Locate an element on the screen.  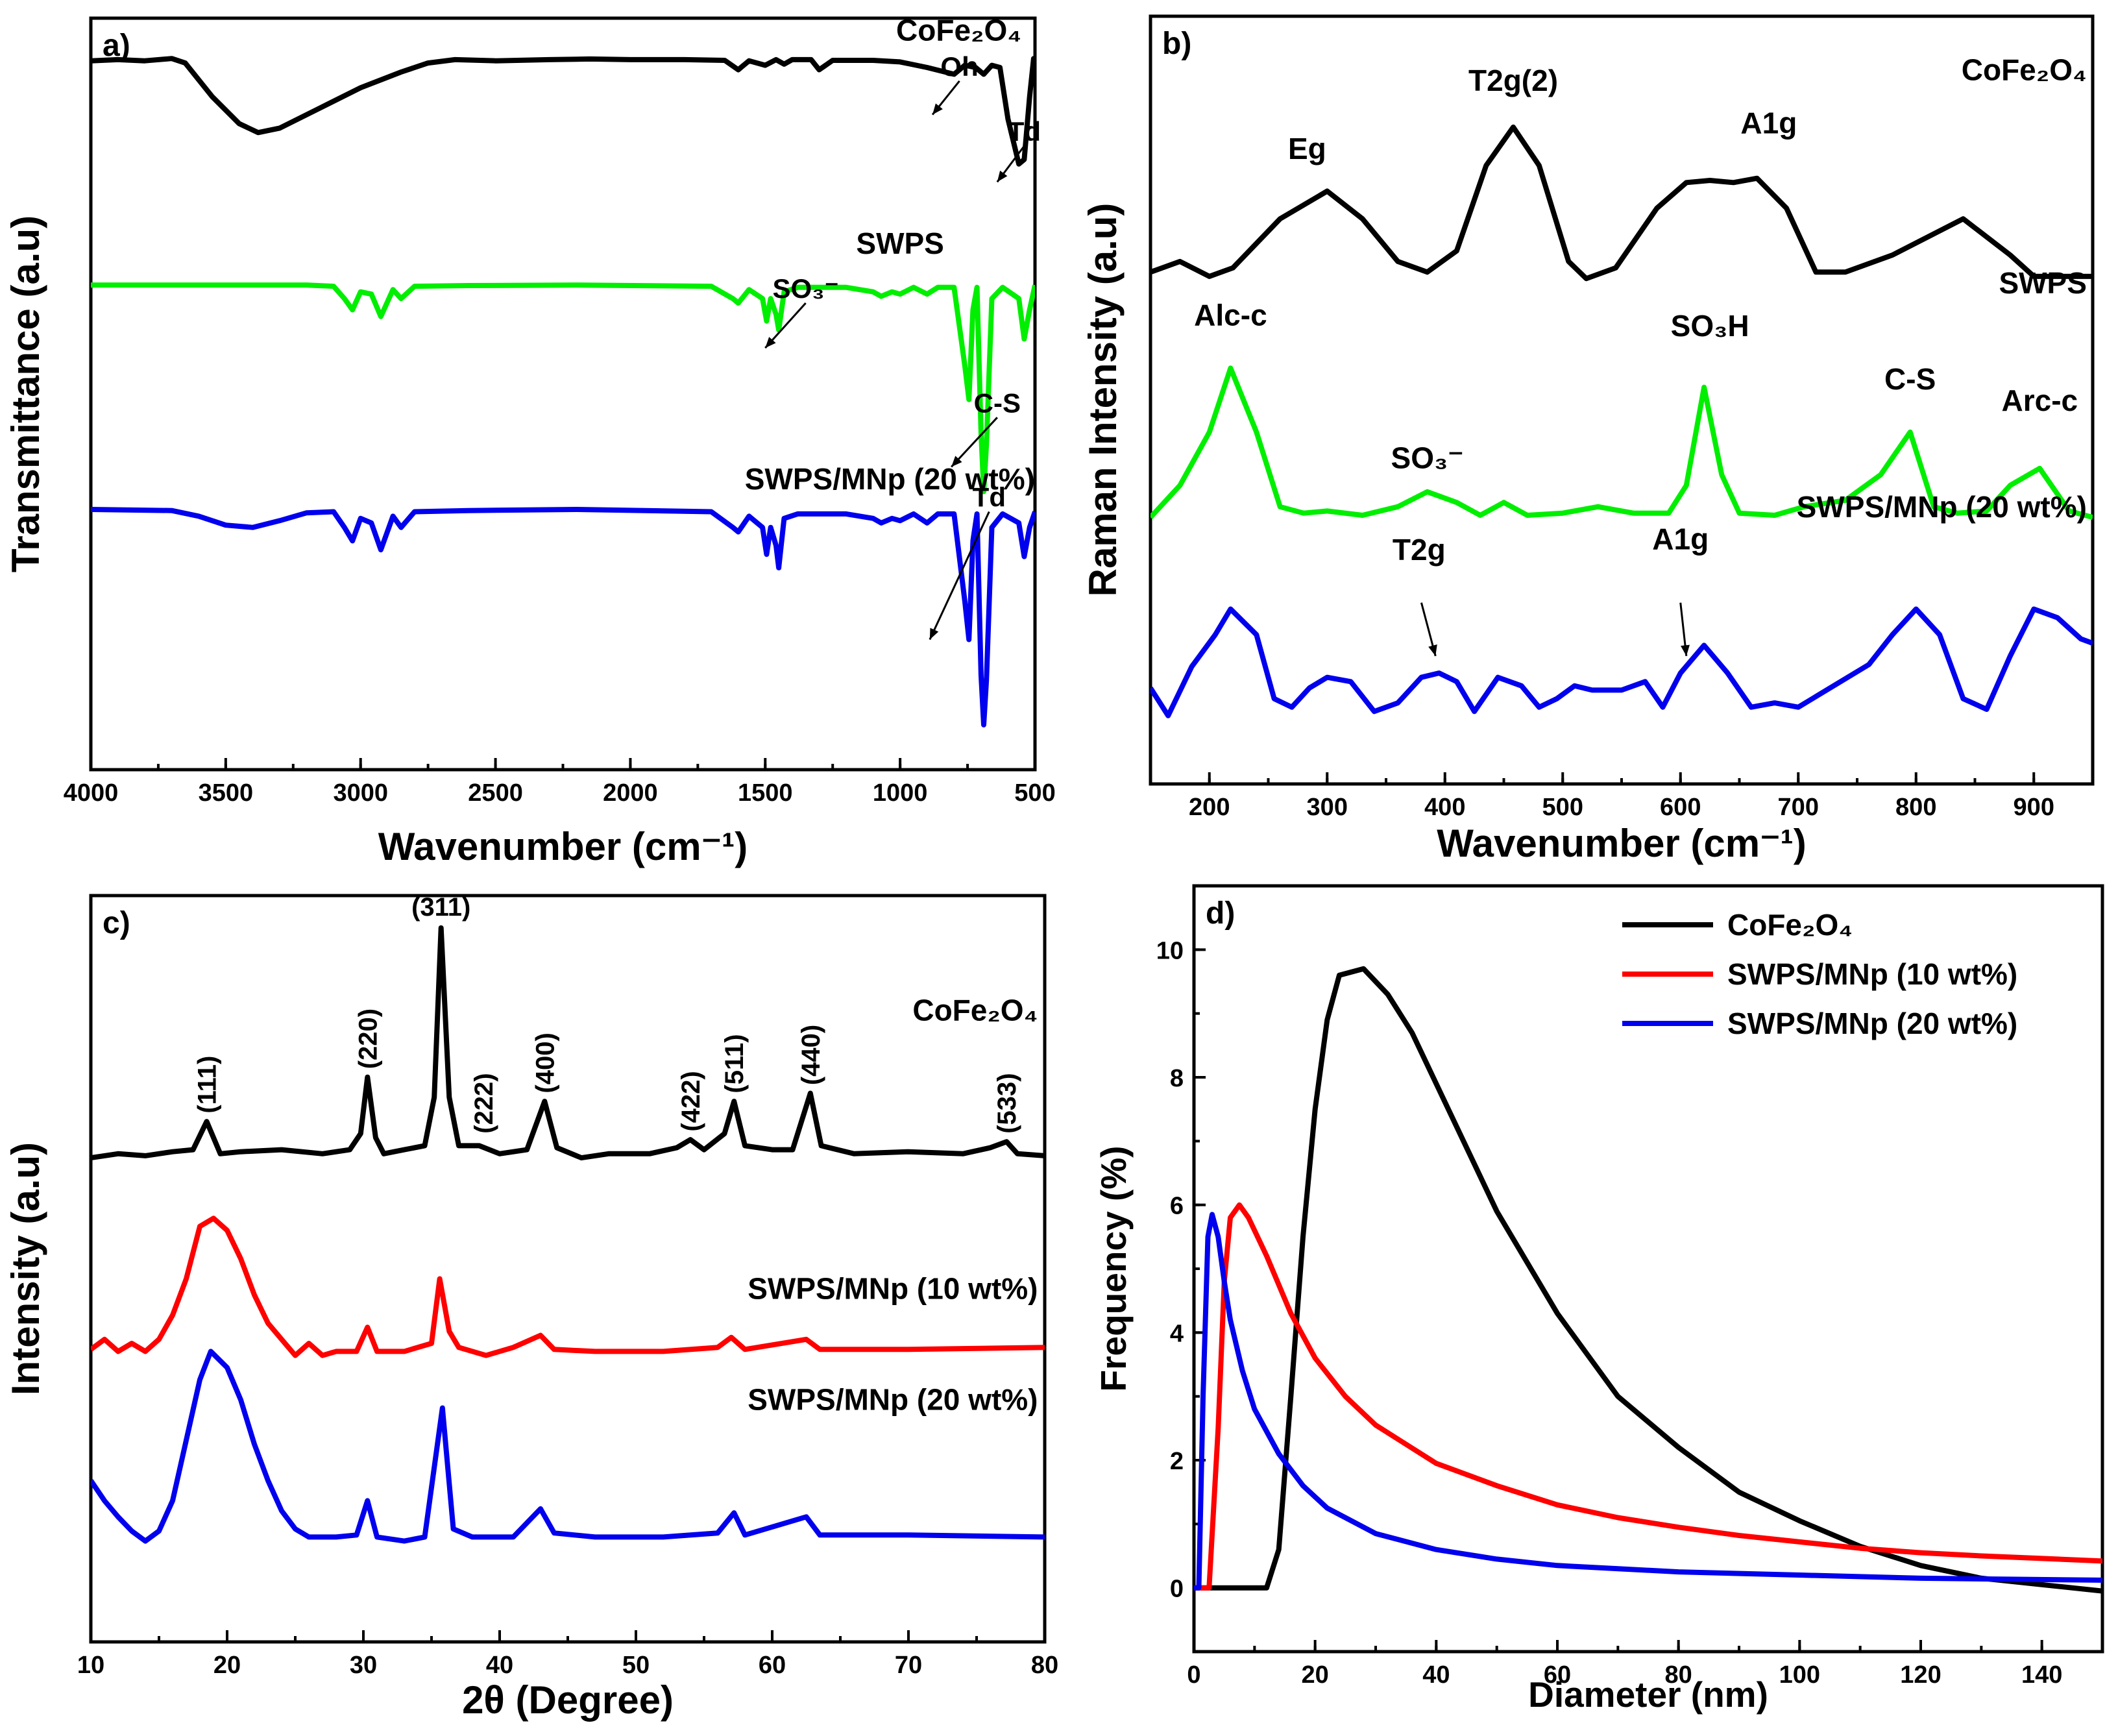
x-tick-label: 600 is located at coordinates (1680, 807).